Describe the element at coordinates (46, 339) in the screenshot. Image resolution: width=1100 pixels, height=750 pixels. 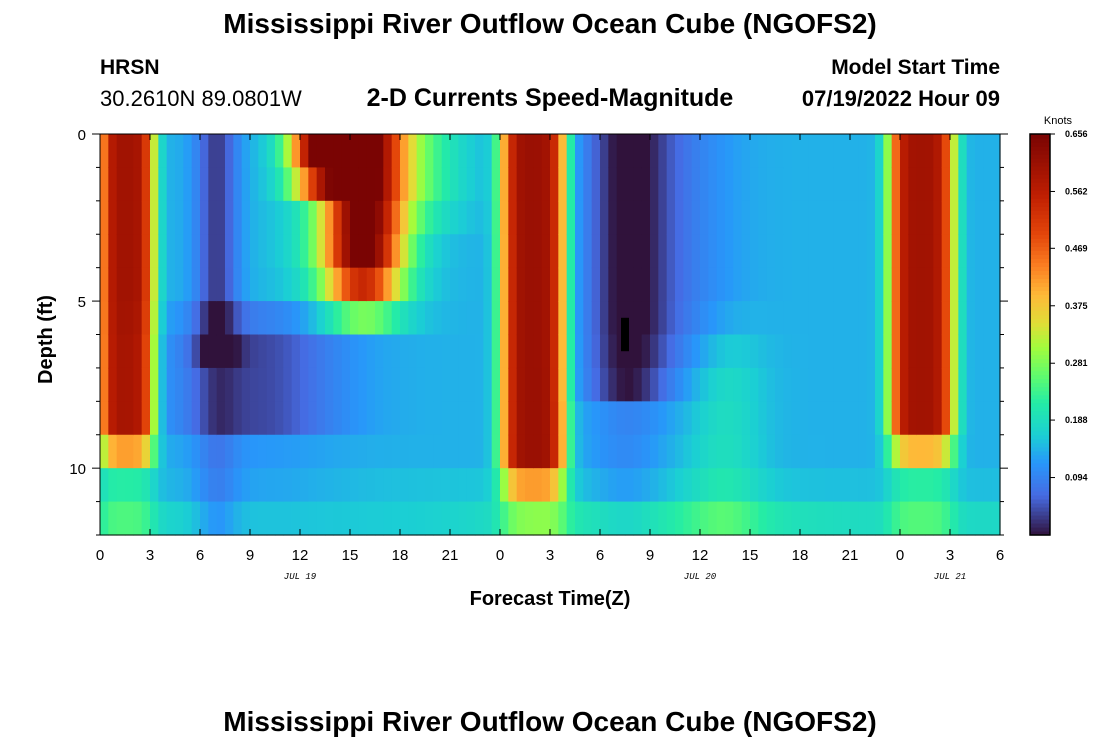
I see `y-axis-title: Depth (ft)` at that location.